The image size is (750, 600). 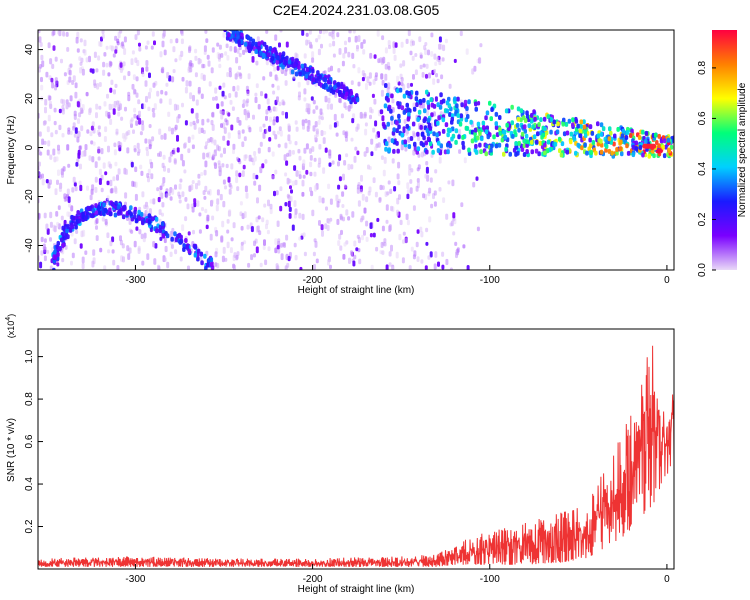 I want to click on spectrogram-x-ticks: -300 -200 -100 0, so click(x=397, y=275).